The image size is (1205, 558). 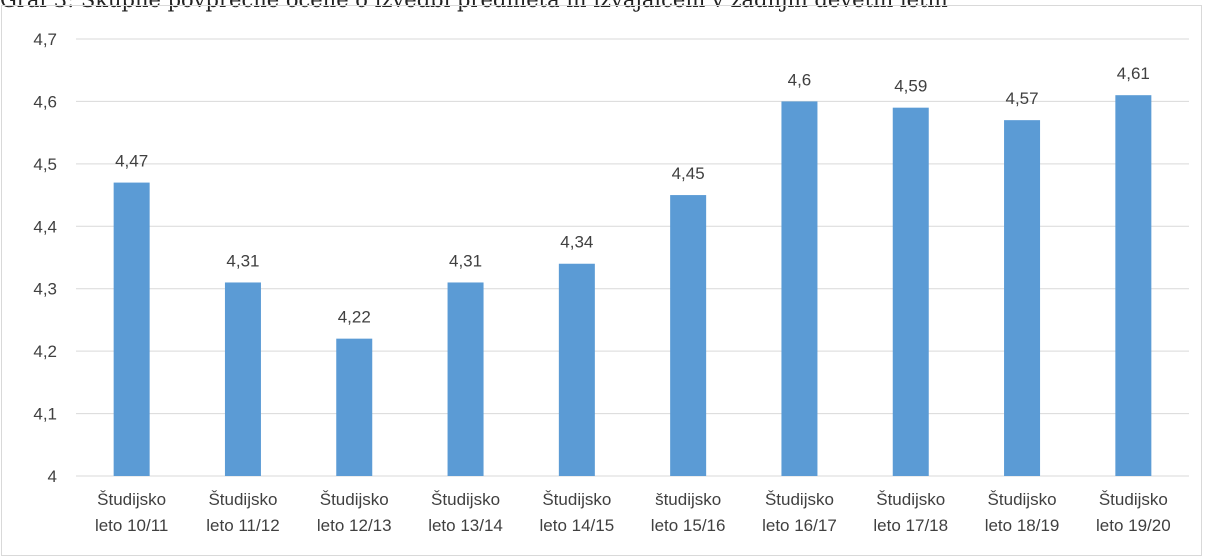 What do you see at coordinates (131, 525) in the screenshot?
I see `x-category-label: leto 10/11` at bounding box center [131, 525].